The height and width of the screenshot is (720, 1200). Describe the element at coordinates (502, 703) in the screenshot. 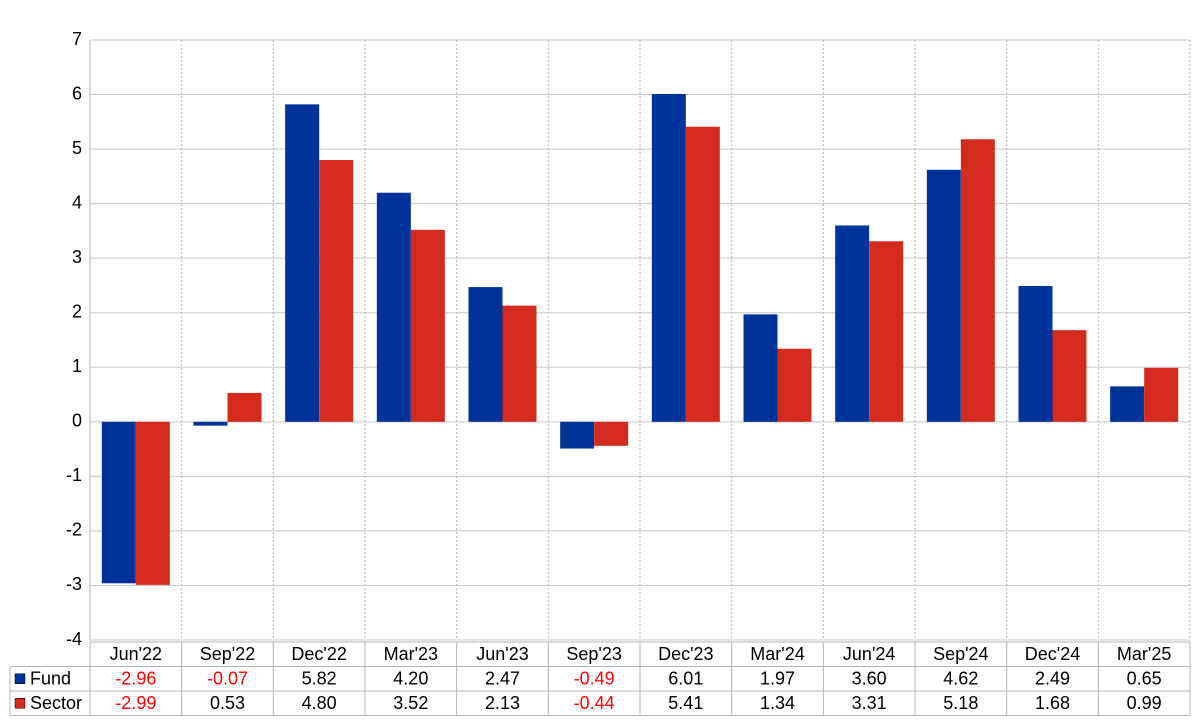

I see `table-value: 2.13` at that location.